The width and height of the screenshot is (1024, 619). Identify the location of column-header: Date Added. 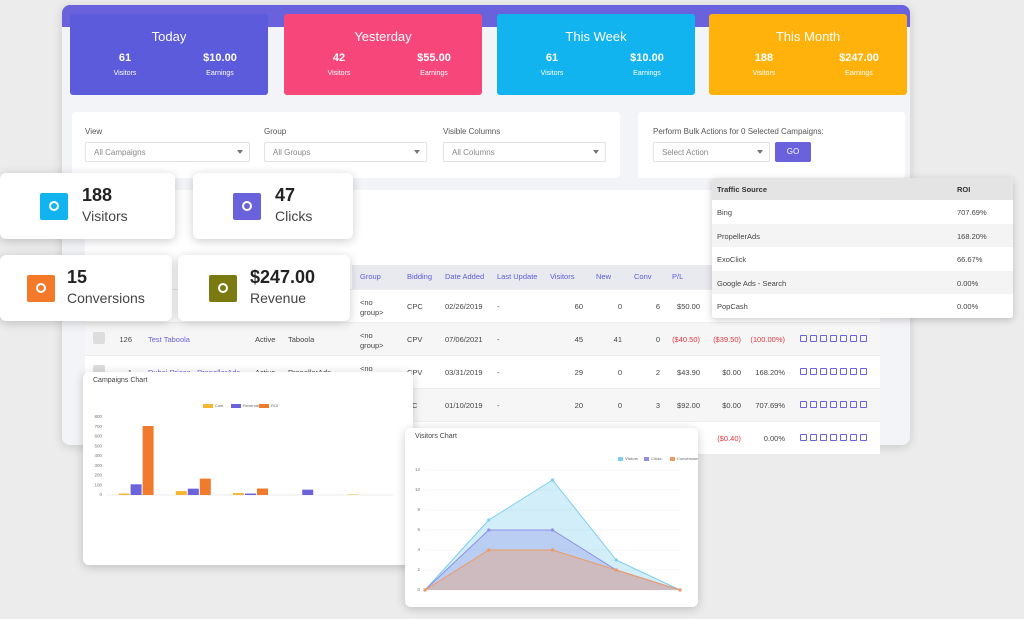
(465, 276).